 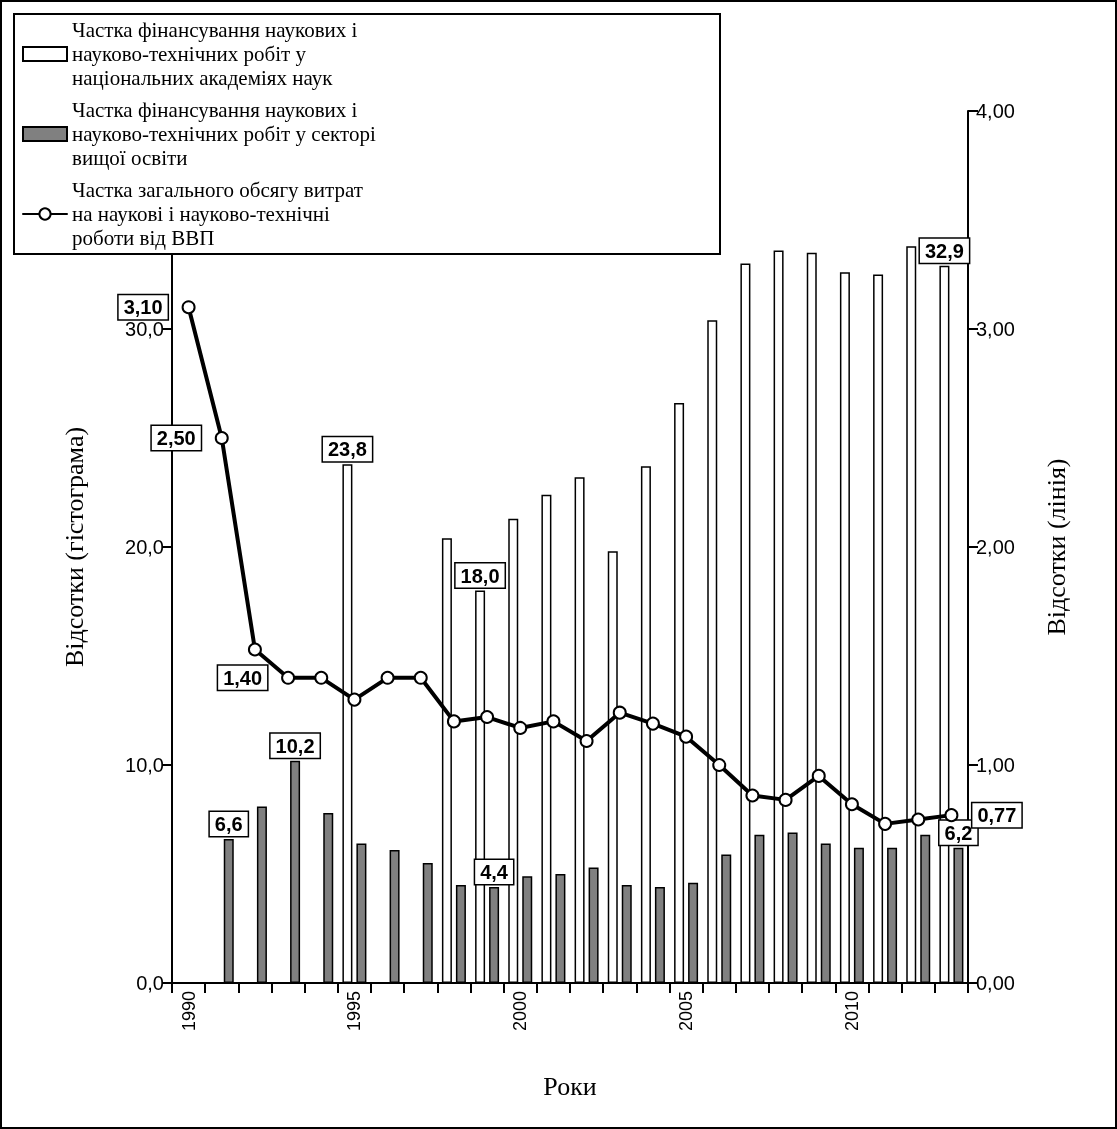 What do you see at coordinates (144, 329) in the screenshot?
I see `y-tick-label: 30,0` at bounding box center [144, 329].